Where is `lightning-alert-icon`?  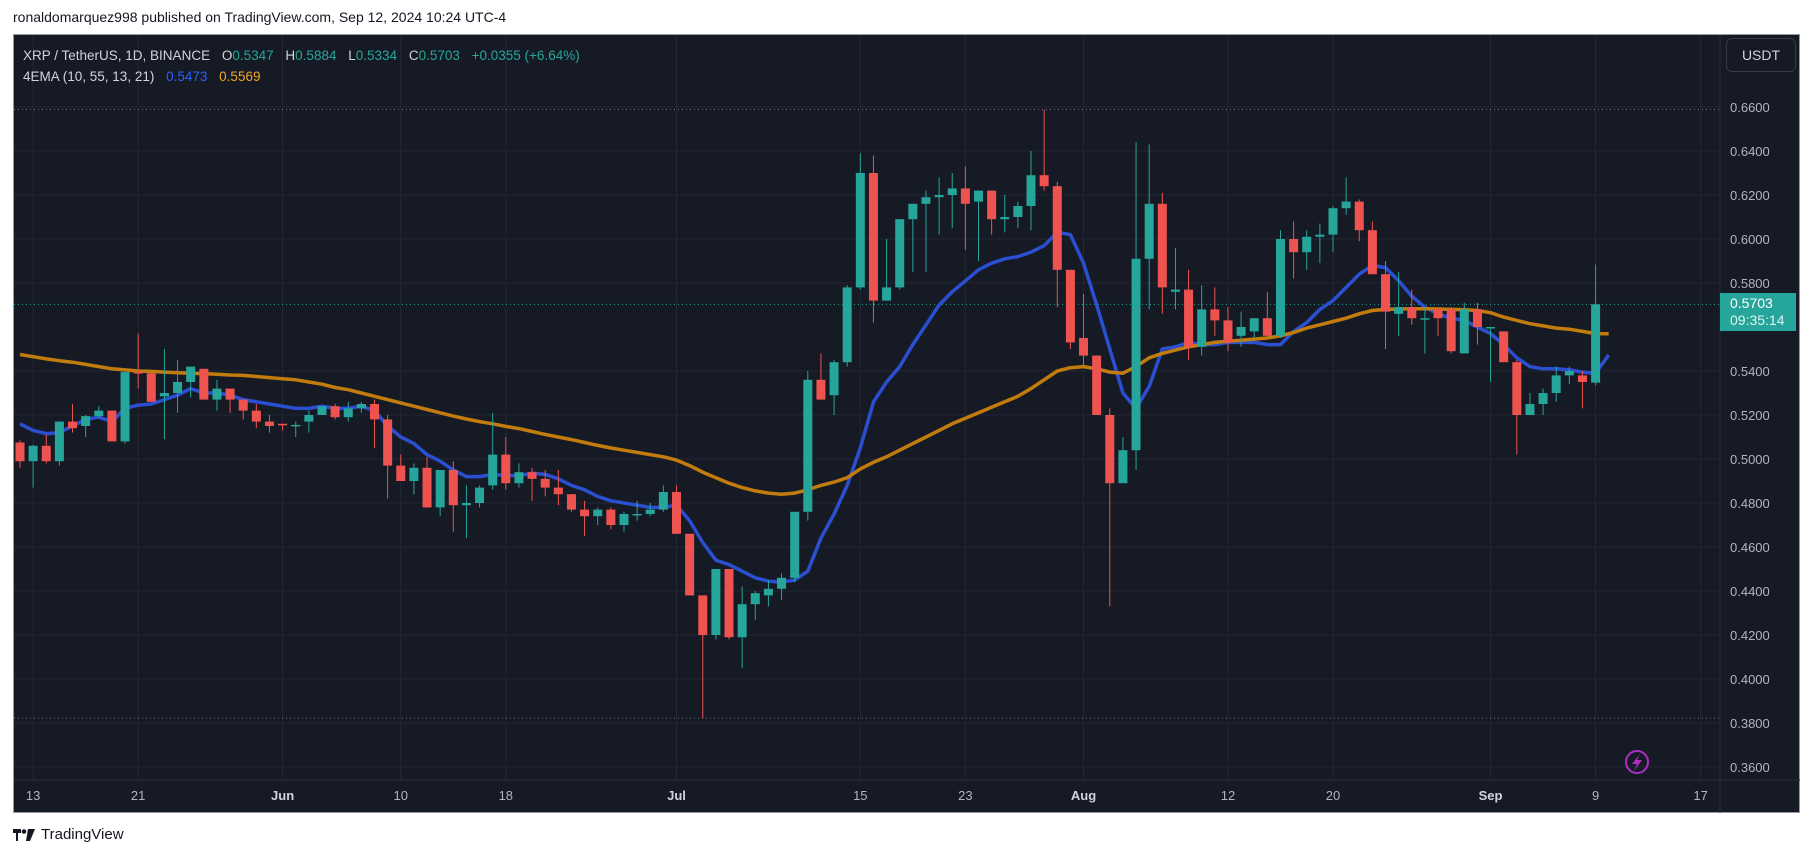
lightning-alert-icon is located at coordinates (1637, 762).